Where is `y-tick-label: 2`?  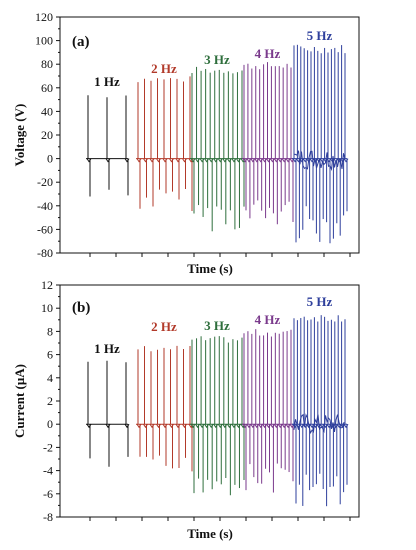 y-tick-label: 2 is located at coordinates (50, 401).